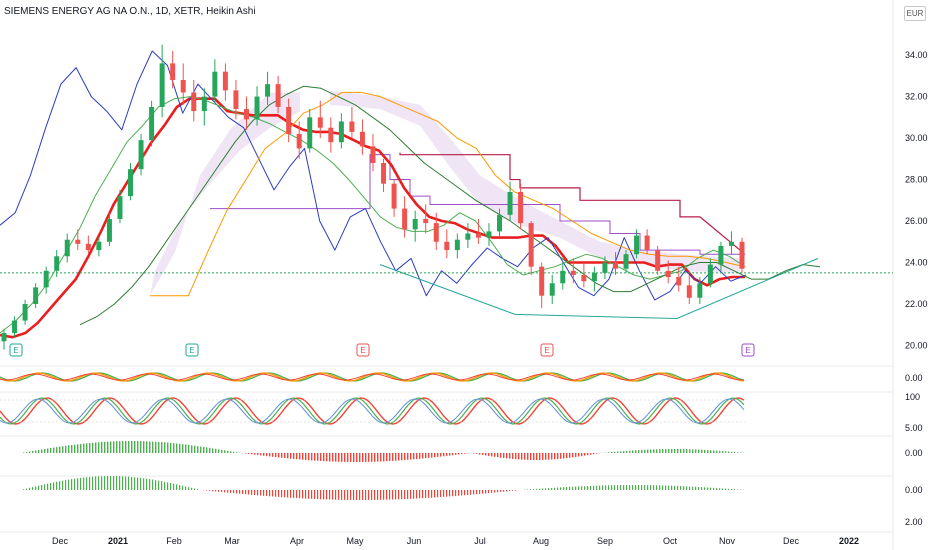 The image size is (932, 550). I want to click on earnings-marker-label: E, so click(747, 350).